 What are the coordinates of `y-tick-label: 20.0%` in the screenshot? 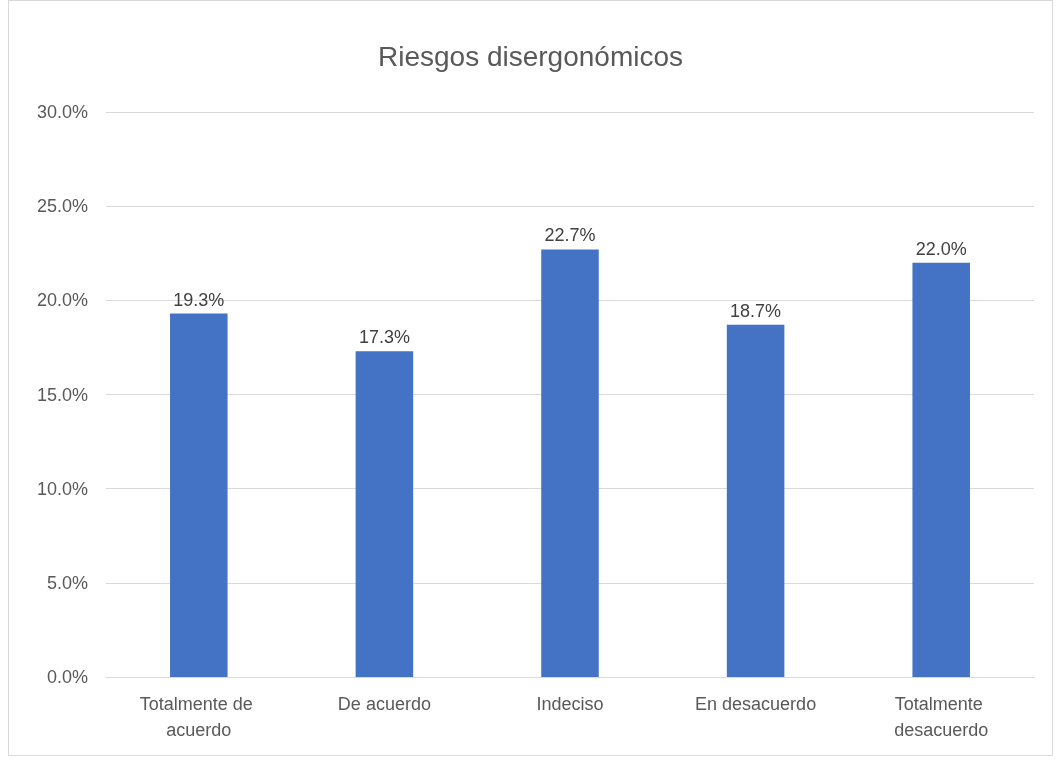 It's located at (62, 300).